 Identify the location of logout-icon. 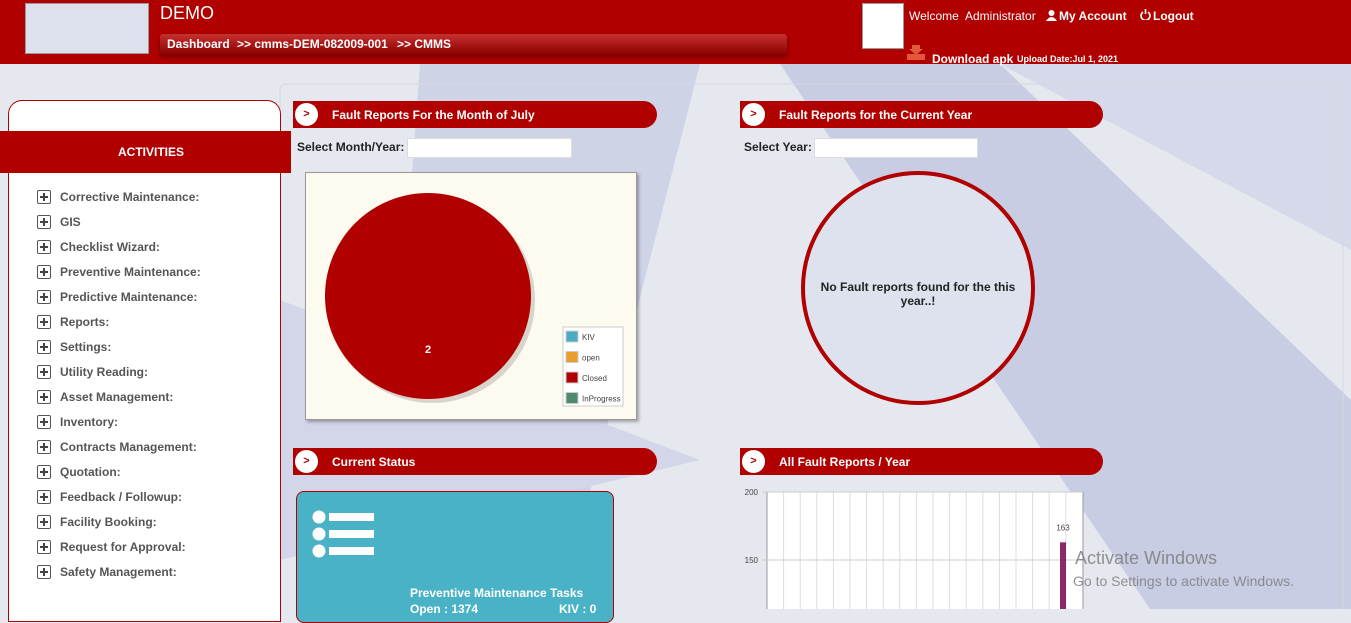
(1145, 14).